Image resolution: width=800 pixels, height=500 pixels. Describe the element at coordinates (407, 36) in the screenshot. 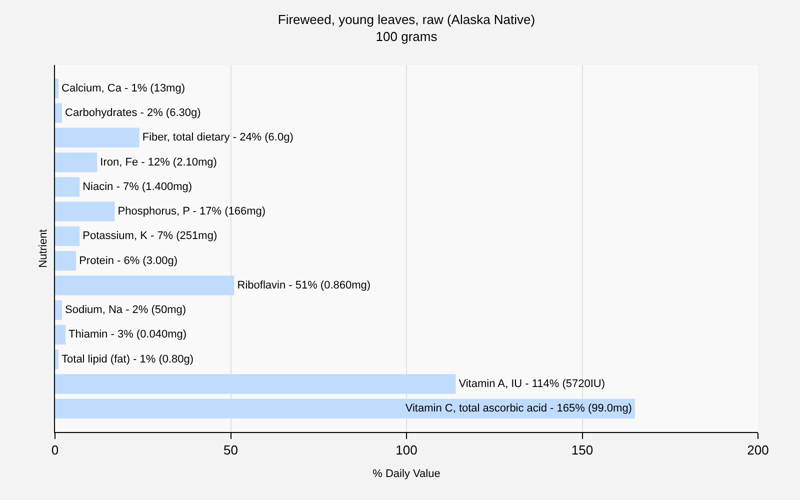

I see `chart-subtitle: 100 grams` at that location.